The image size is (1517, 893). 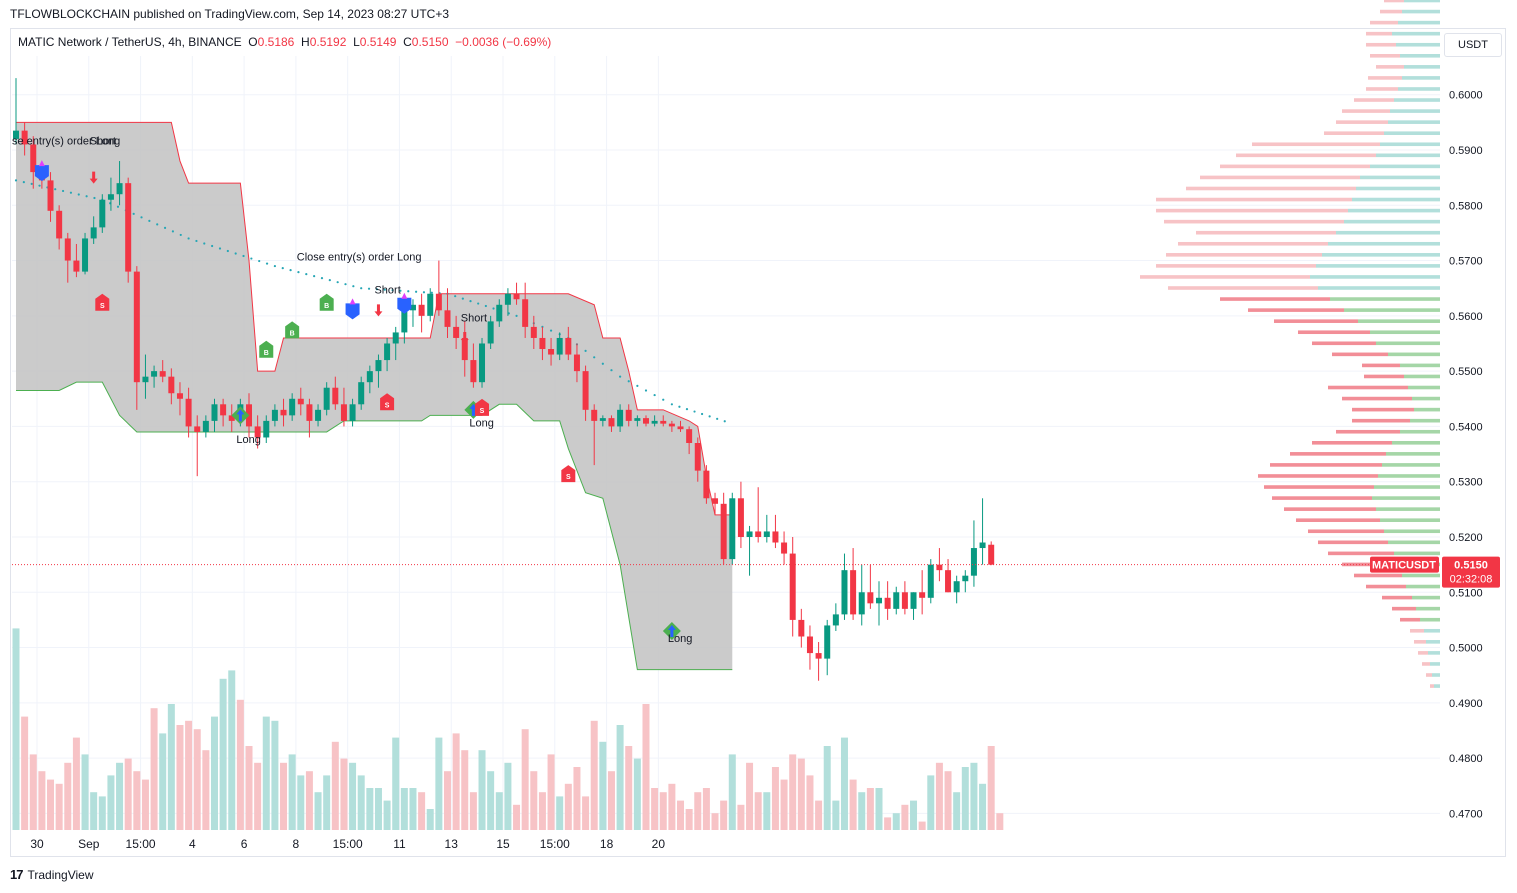 I want to click on time-axis: 30 Sep 15:00 4 6 8 15:00 11 13 15 15:00 18 20, so click(x=347, y=844).